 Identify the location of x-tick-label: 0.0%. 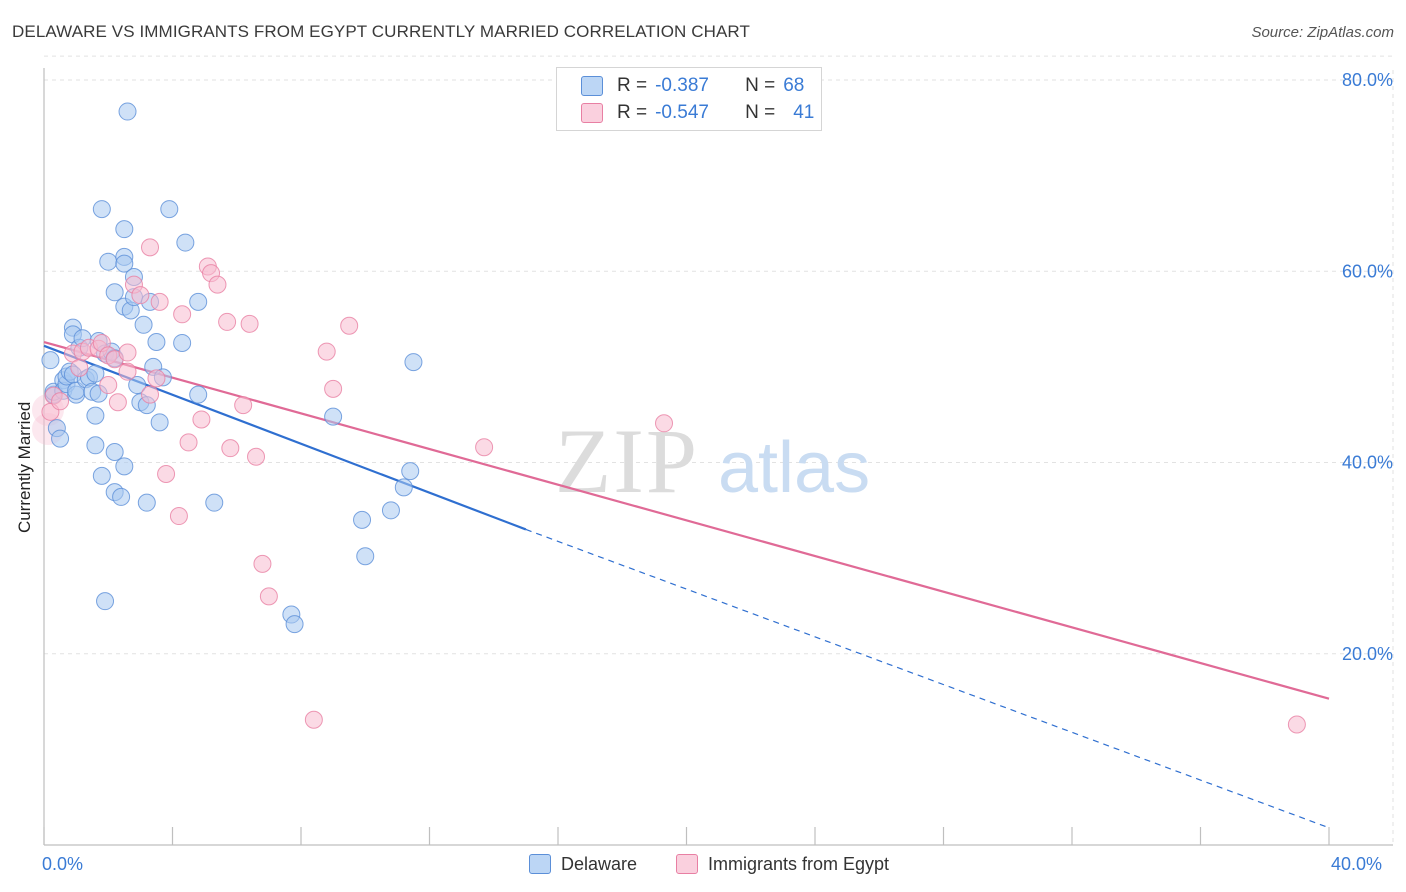
(62, 864).